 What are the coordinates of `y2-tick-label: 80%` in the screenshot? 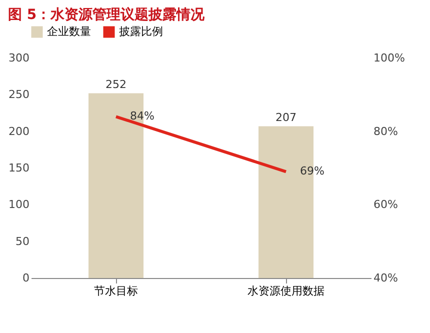 It's located at (386, 131).